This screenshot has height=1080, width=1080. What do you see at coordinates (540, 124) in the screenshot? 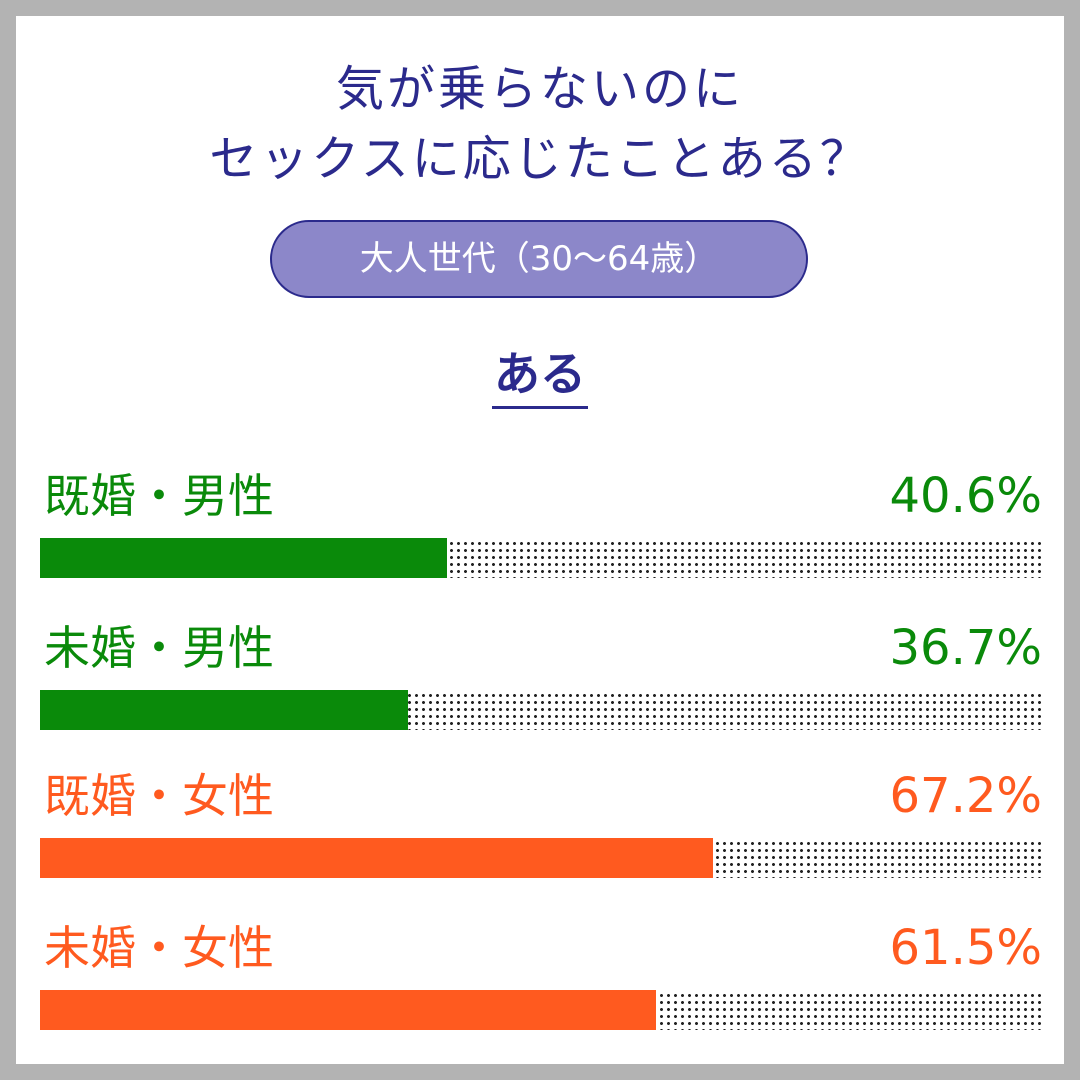
I see `chart-title: 気が乗らないのに セックスに応じたことある？` at bounding box center [540, 124].